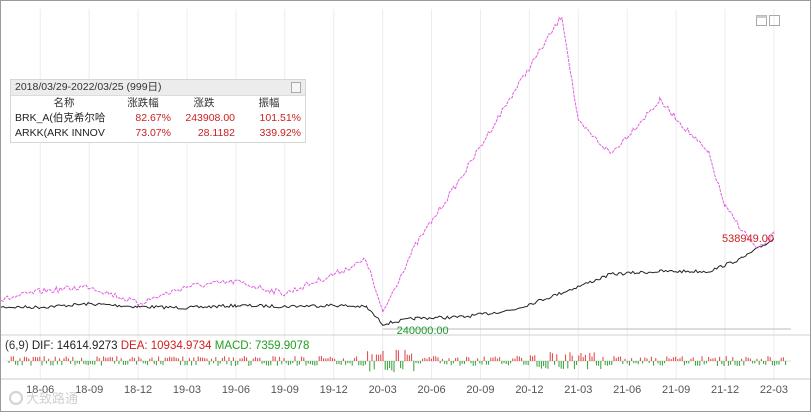  I want to click on column-header: 涨跌幅, so click(143, 103).